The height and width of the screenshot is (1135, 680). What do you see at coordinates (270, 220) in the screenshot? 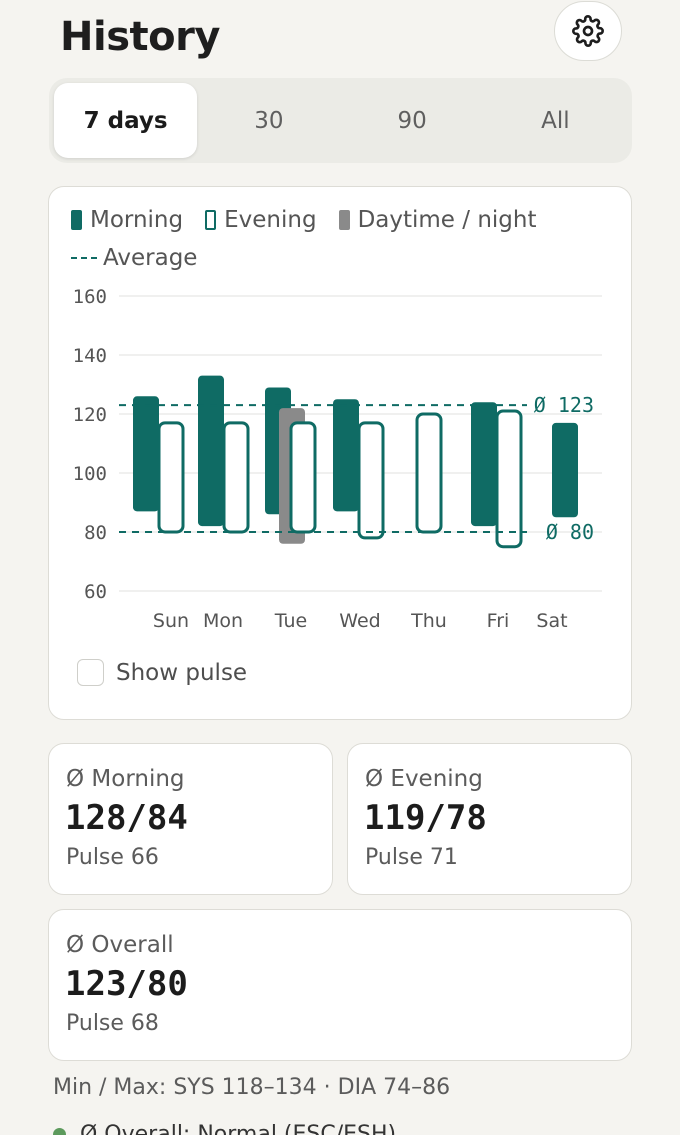
I see `legend-evening-label: Evening` at bounding box center [270, 220].